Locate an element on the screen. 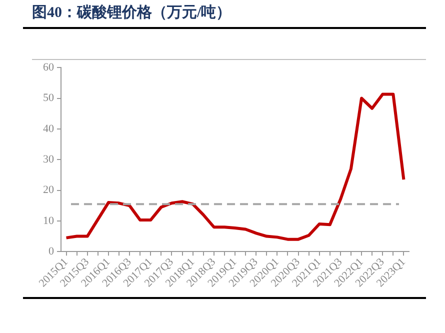 Image resolution: width=445 pixels, height=333 pixels. y-tick-label: 60 is located at coordinates (48, 67).